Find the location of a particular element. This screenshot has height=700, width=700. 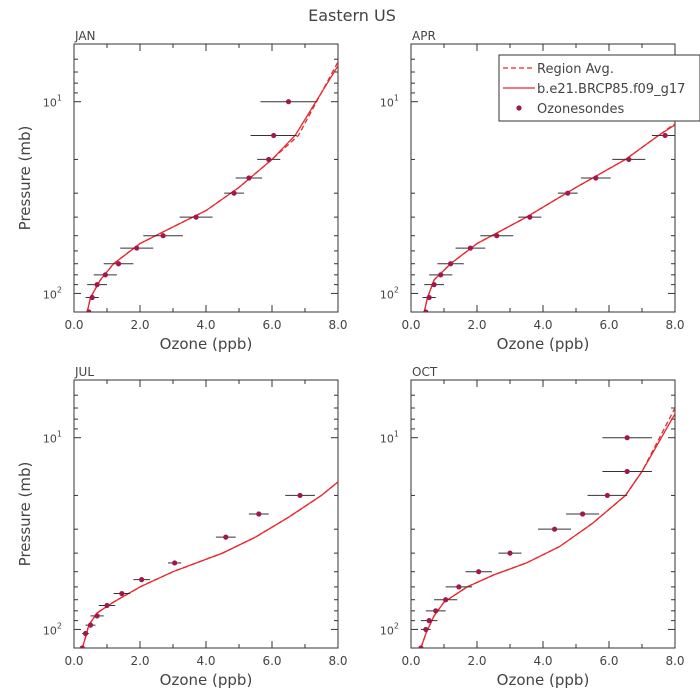

plot-frame-jan is located at coordinates (206, 178).